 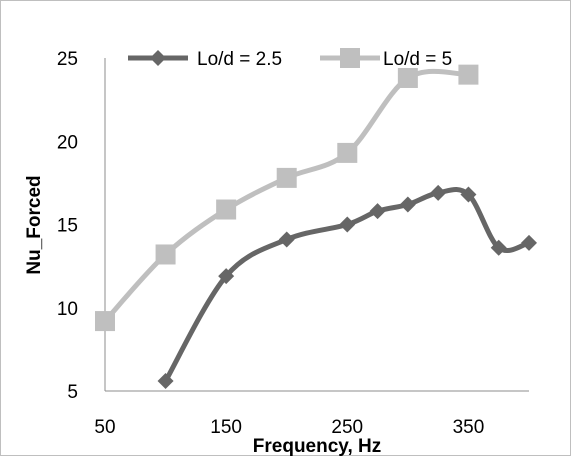 What do you see at coordinates (290, 59) in the screenshot?
I see `legend: Lo/d = 2.5 Lo/d = 5` at bounding box center [290, 59].